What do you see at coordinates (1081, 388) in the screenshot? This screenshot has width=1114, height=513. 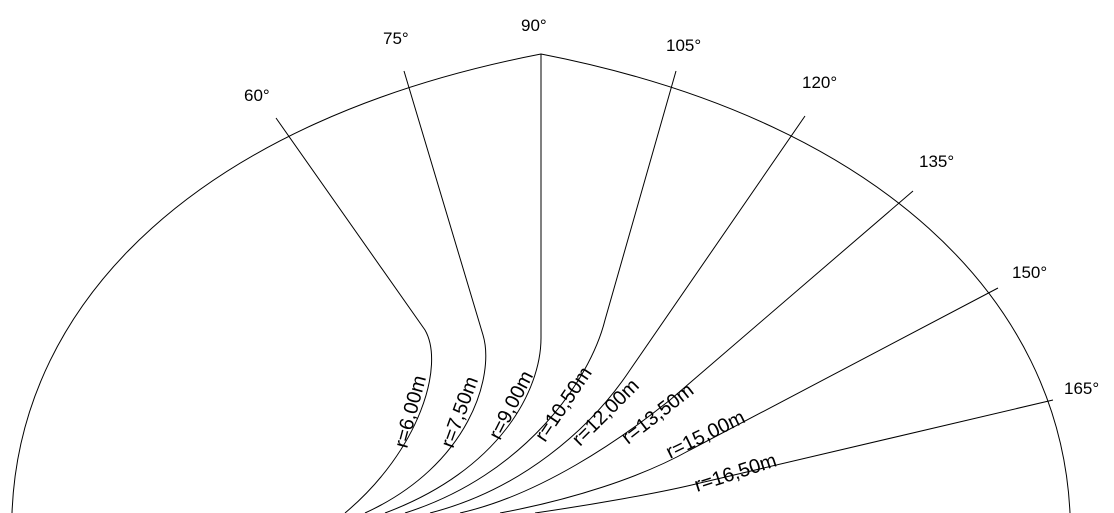 I see `angle-label-165: 165°` at bounding box center [1081, 388].